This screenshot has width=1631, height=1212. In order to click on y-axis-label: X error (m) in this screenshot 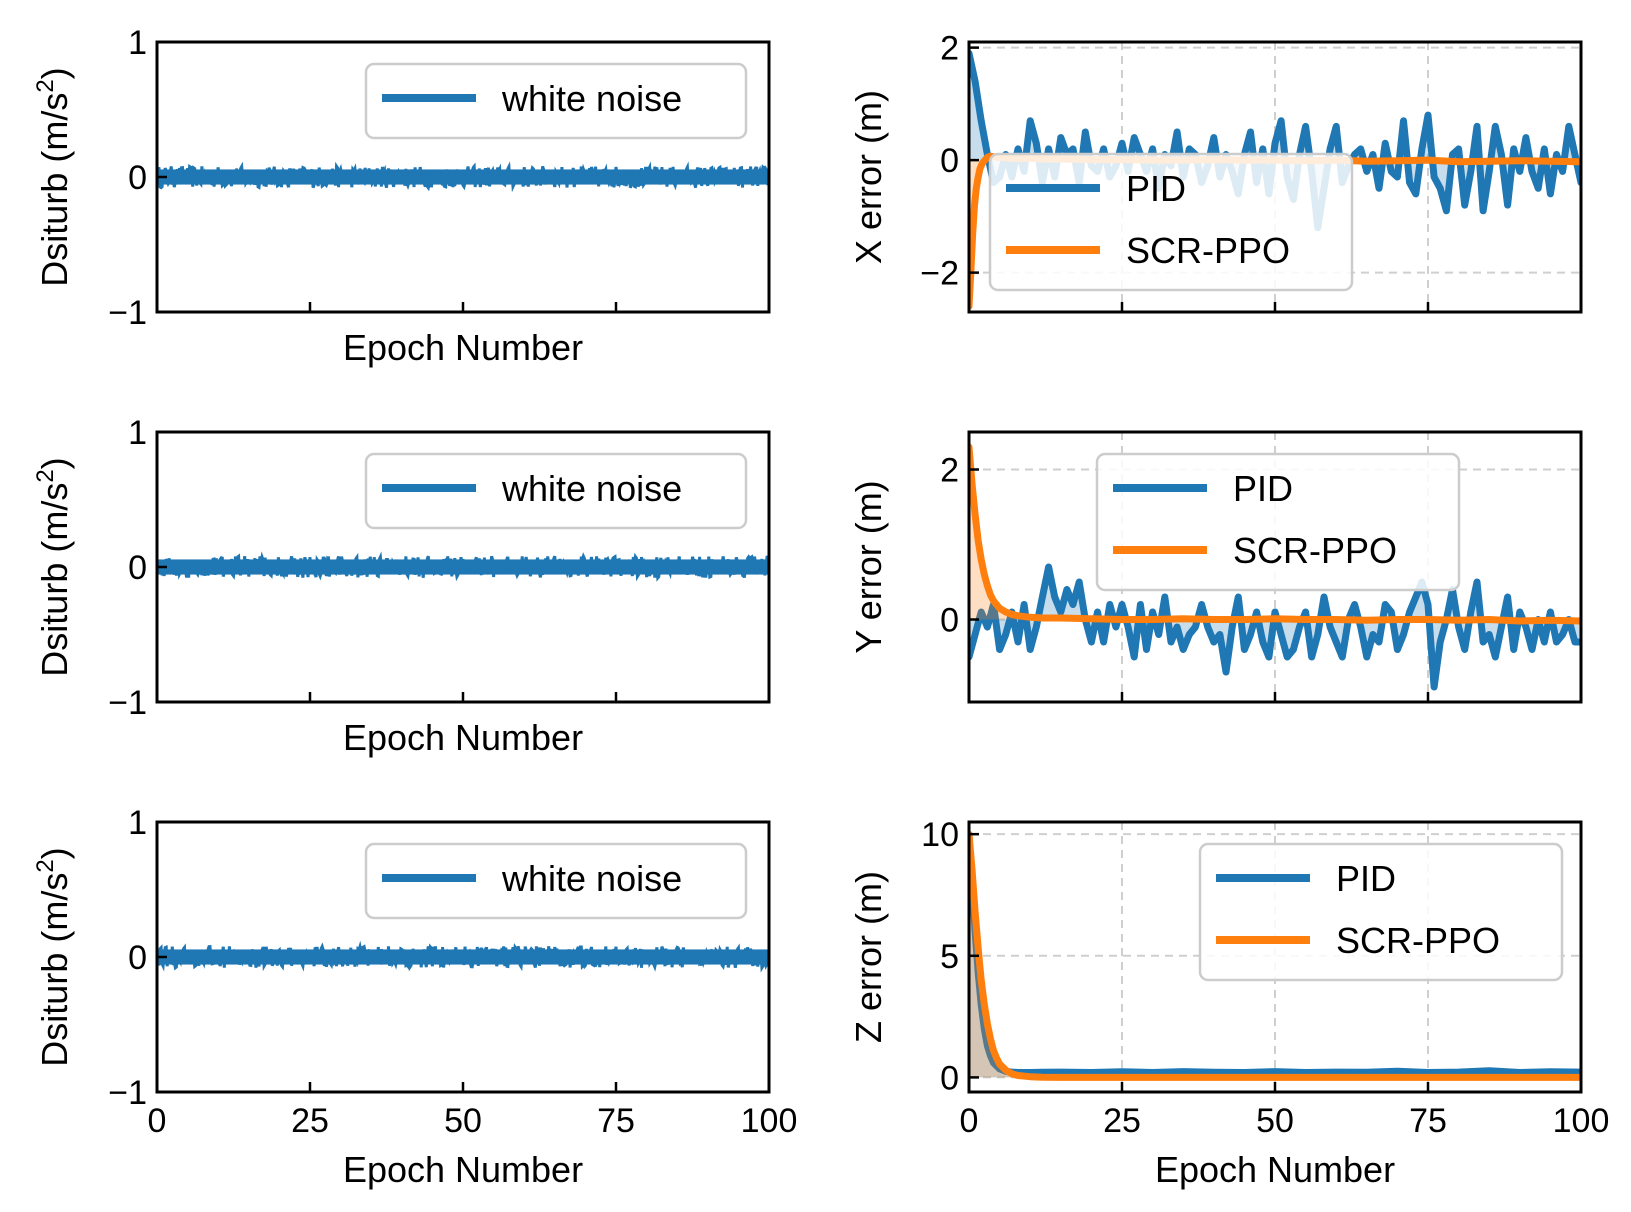, I will do `click(868, 177)`.